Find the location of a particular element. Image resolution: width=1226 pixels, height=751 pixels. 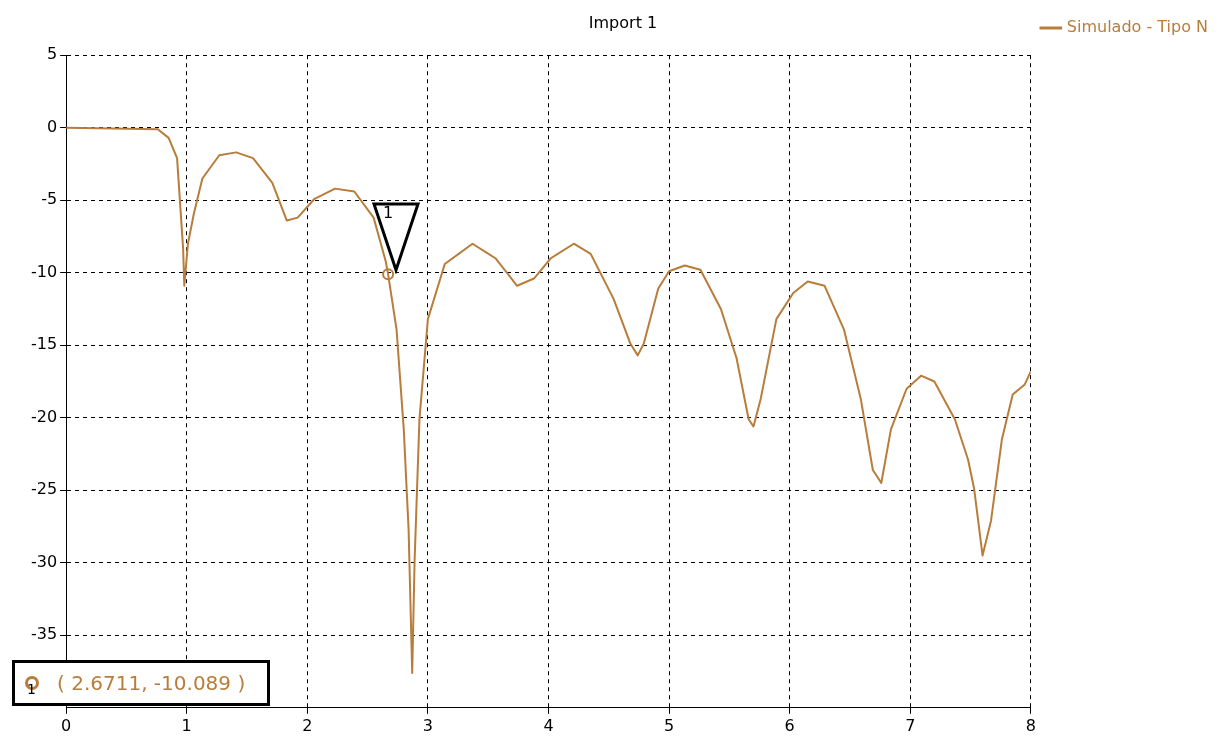

annotation: ( 2.6711, -10.089 ) is located at coordinates (151, 683).